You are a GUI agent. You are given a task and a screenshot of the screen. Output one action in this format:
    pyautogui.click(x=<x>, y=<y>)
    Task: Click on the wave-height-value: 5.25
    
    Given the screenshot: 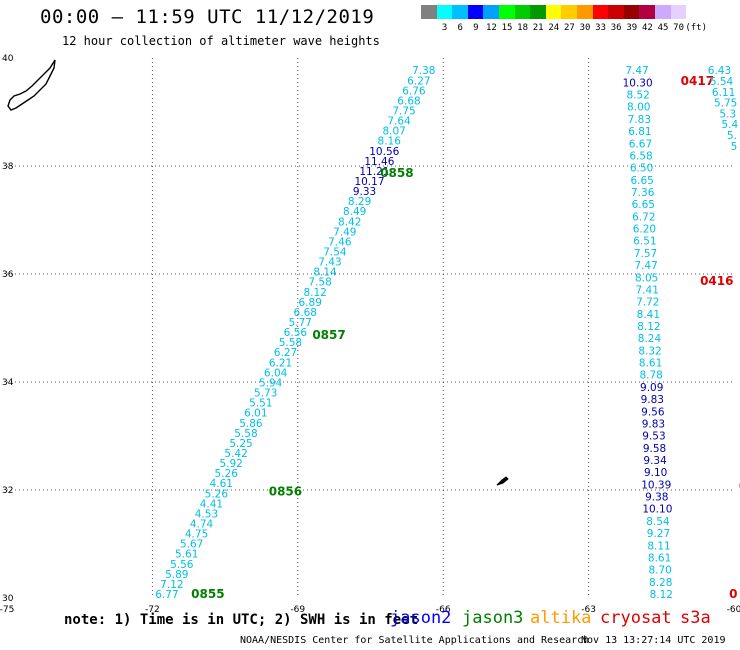 What is the action you would take?
    pyautogui.click(x=240, y=444)
    